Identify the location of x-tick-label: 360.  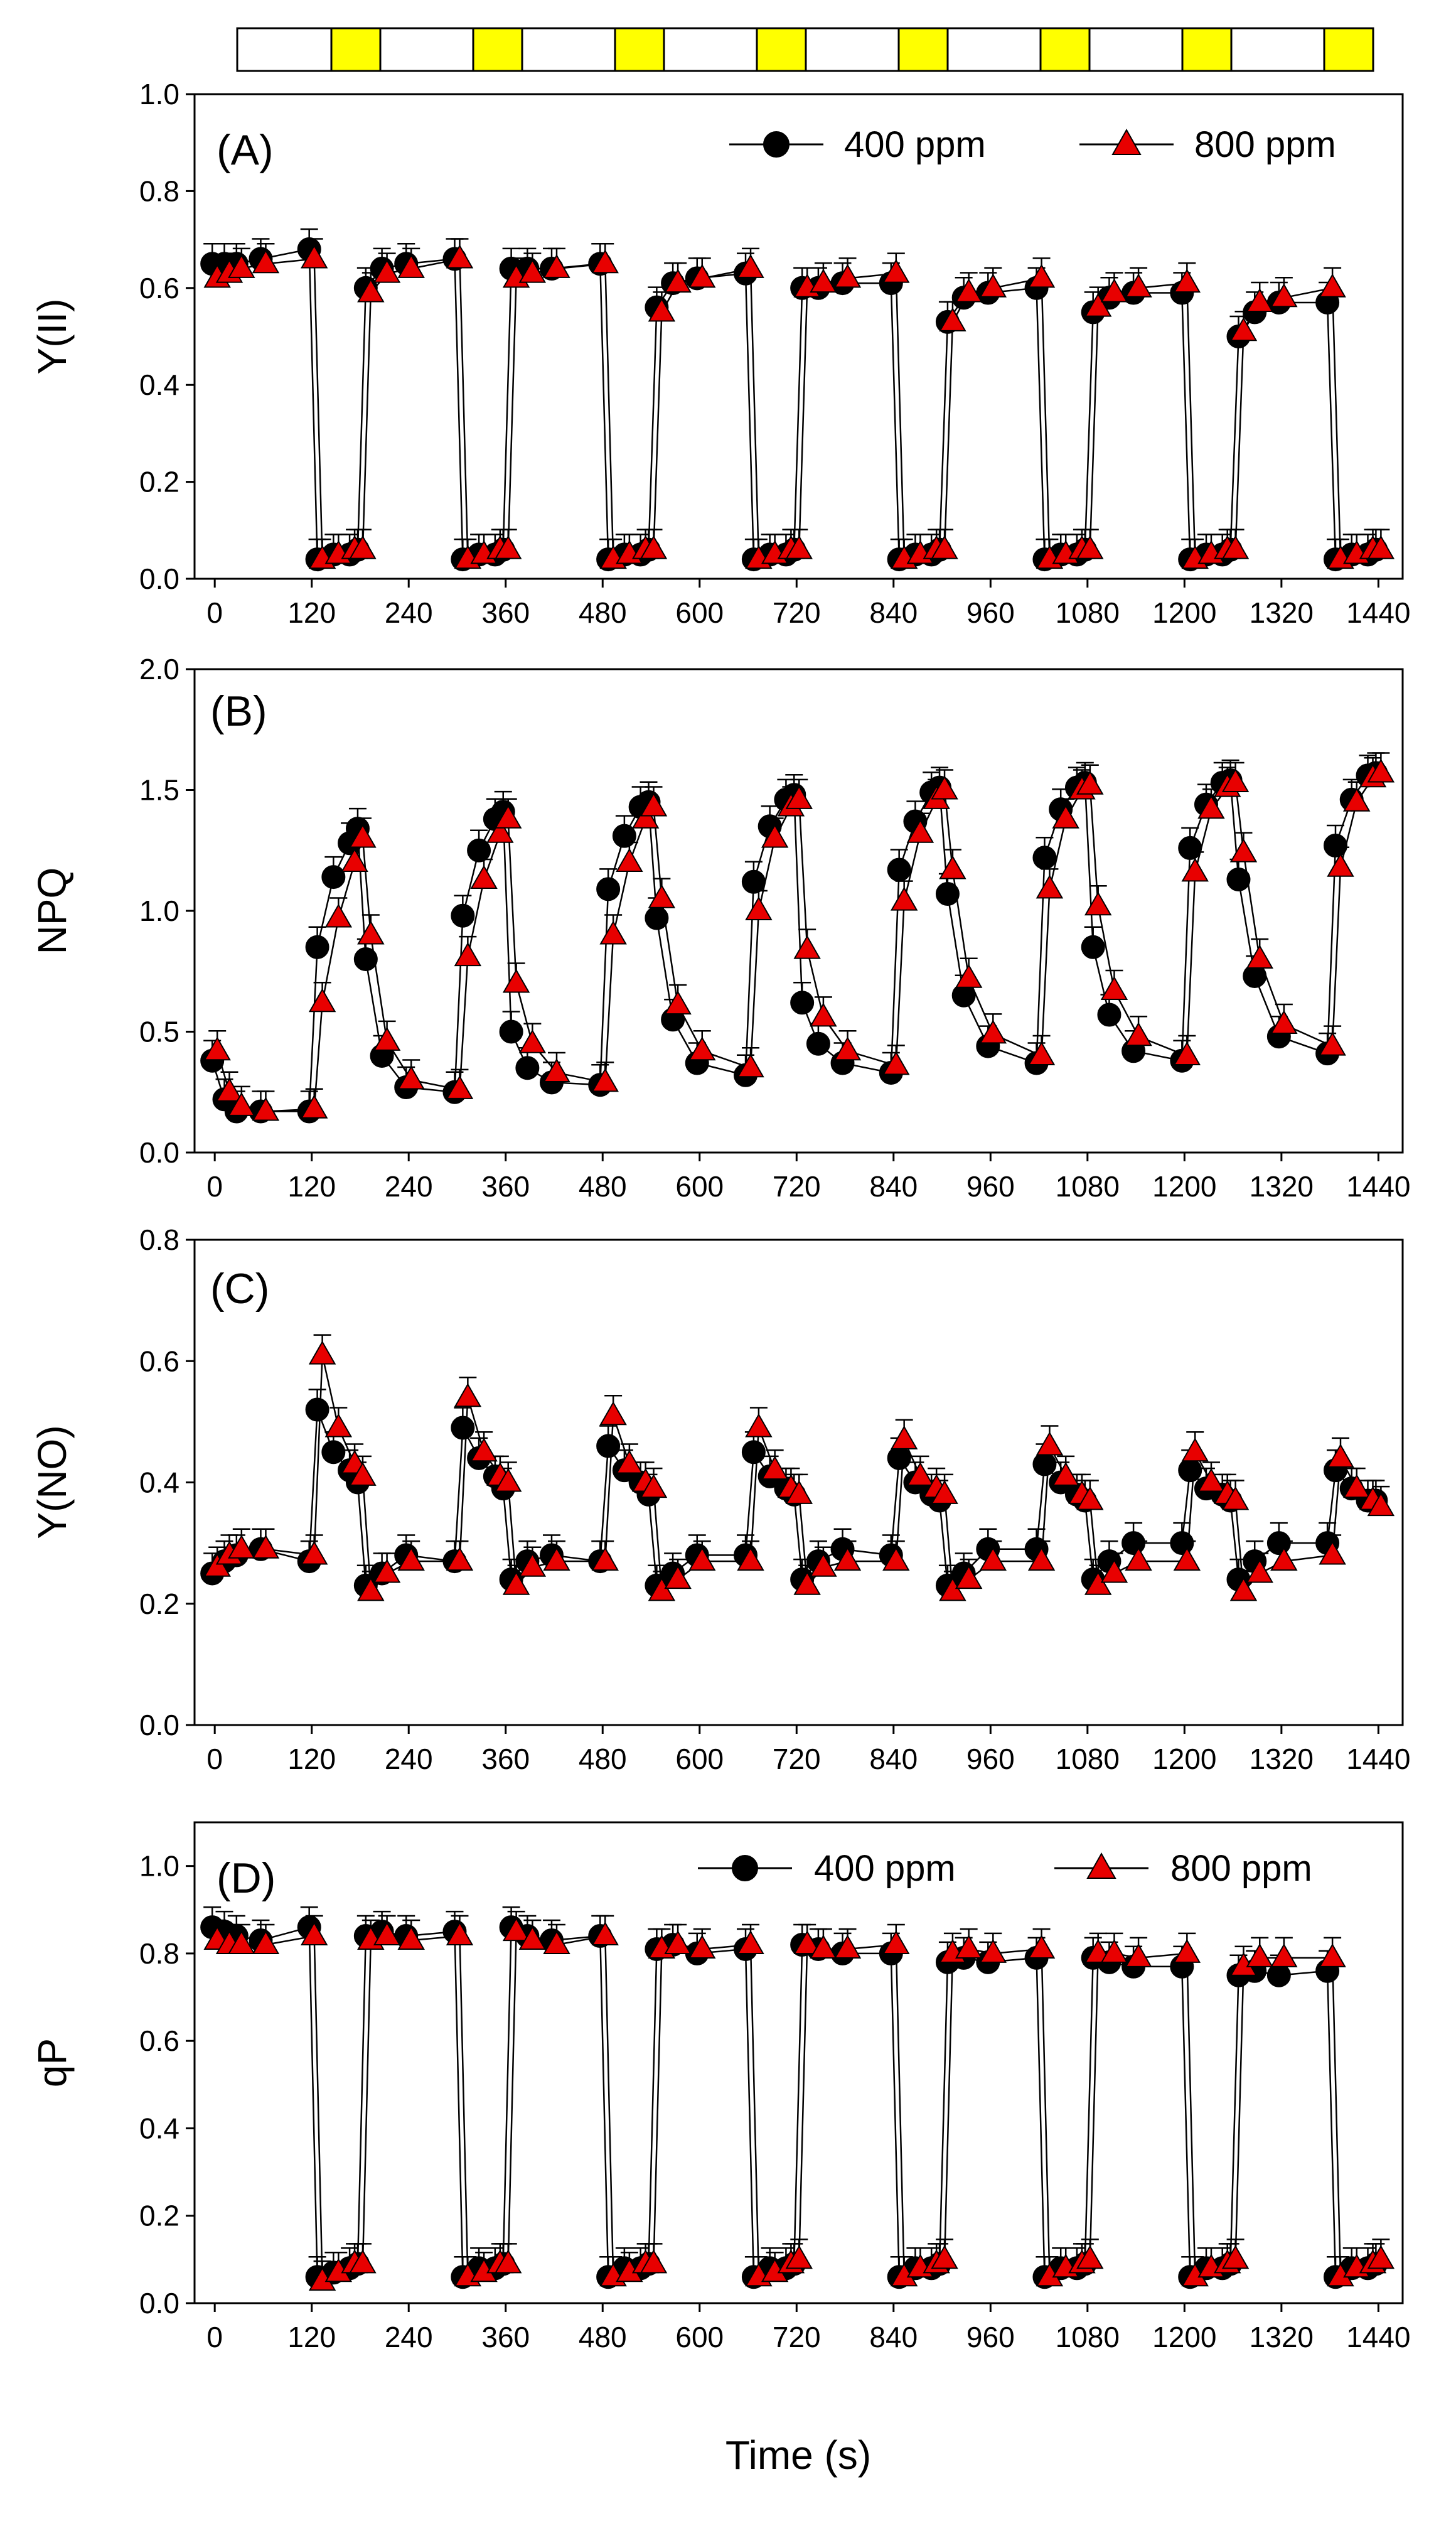
(505, 613).